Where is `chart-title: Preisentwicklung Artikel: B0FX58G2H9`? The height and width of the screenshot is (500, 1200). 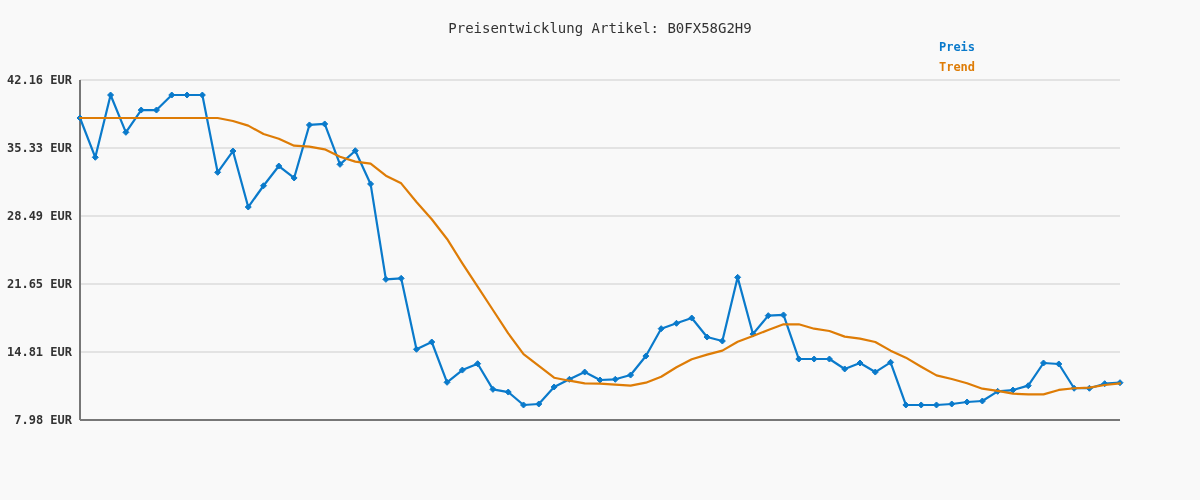
chart-title: Preisentwicklung Artikel: B0FX58G2H9 is located at coordinates (600, 28).